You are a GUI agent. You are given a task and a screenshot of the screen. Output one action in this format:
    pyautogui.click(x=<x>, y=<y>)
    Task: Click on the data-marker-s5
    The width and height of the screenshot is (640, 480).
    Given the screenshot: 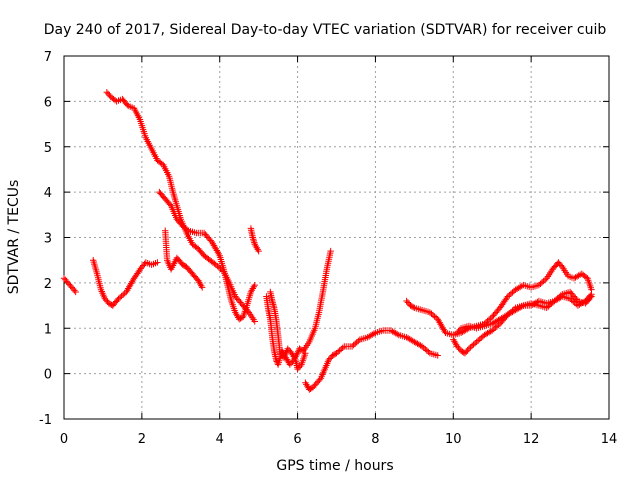 What is the action you would take?
    pyautogui.click(x=184, y=259)
    